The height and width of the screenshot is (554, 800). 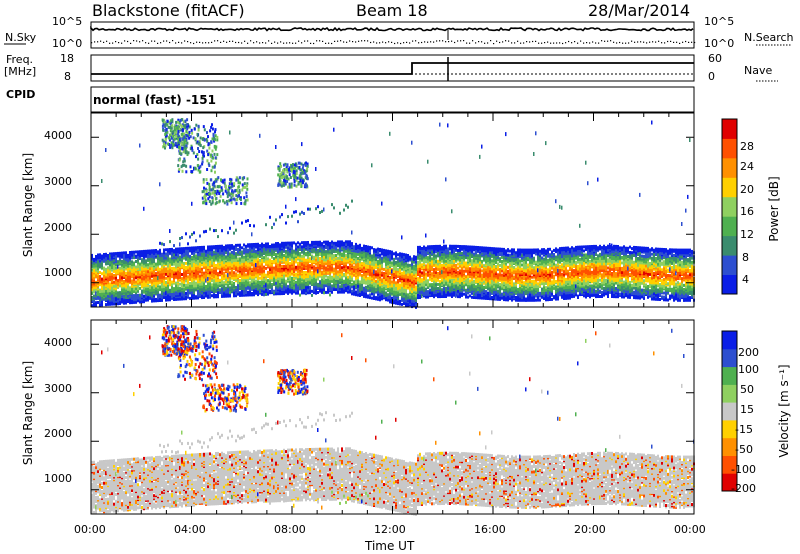 What do you see at coordinates (392, 99) in the screenshot?
I see `cpid-frame` at bounding box center [392, 99].